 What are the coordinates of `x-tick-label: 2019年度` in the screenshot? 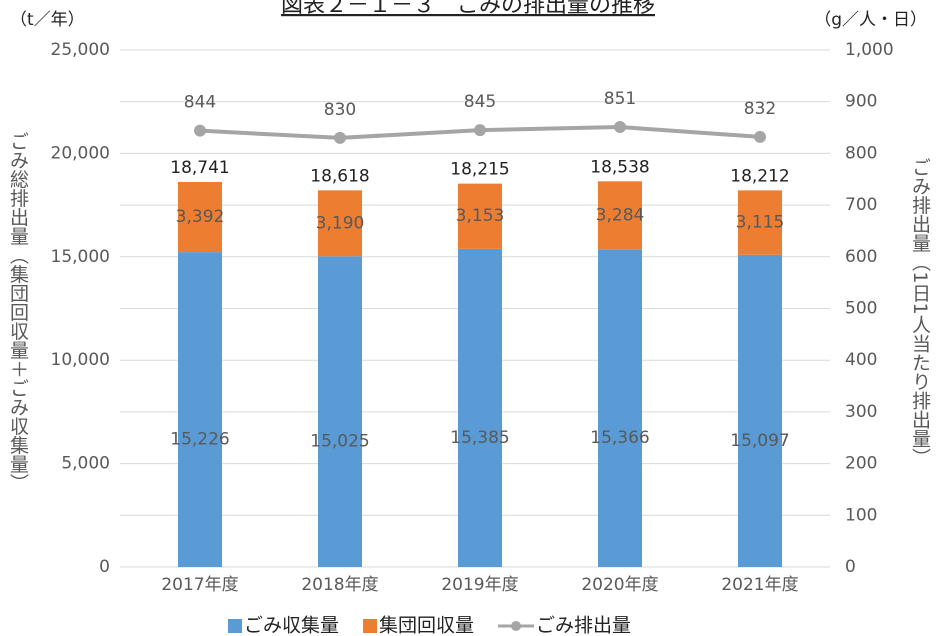 It's located at (479, 585).